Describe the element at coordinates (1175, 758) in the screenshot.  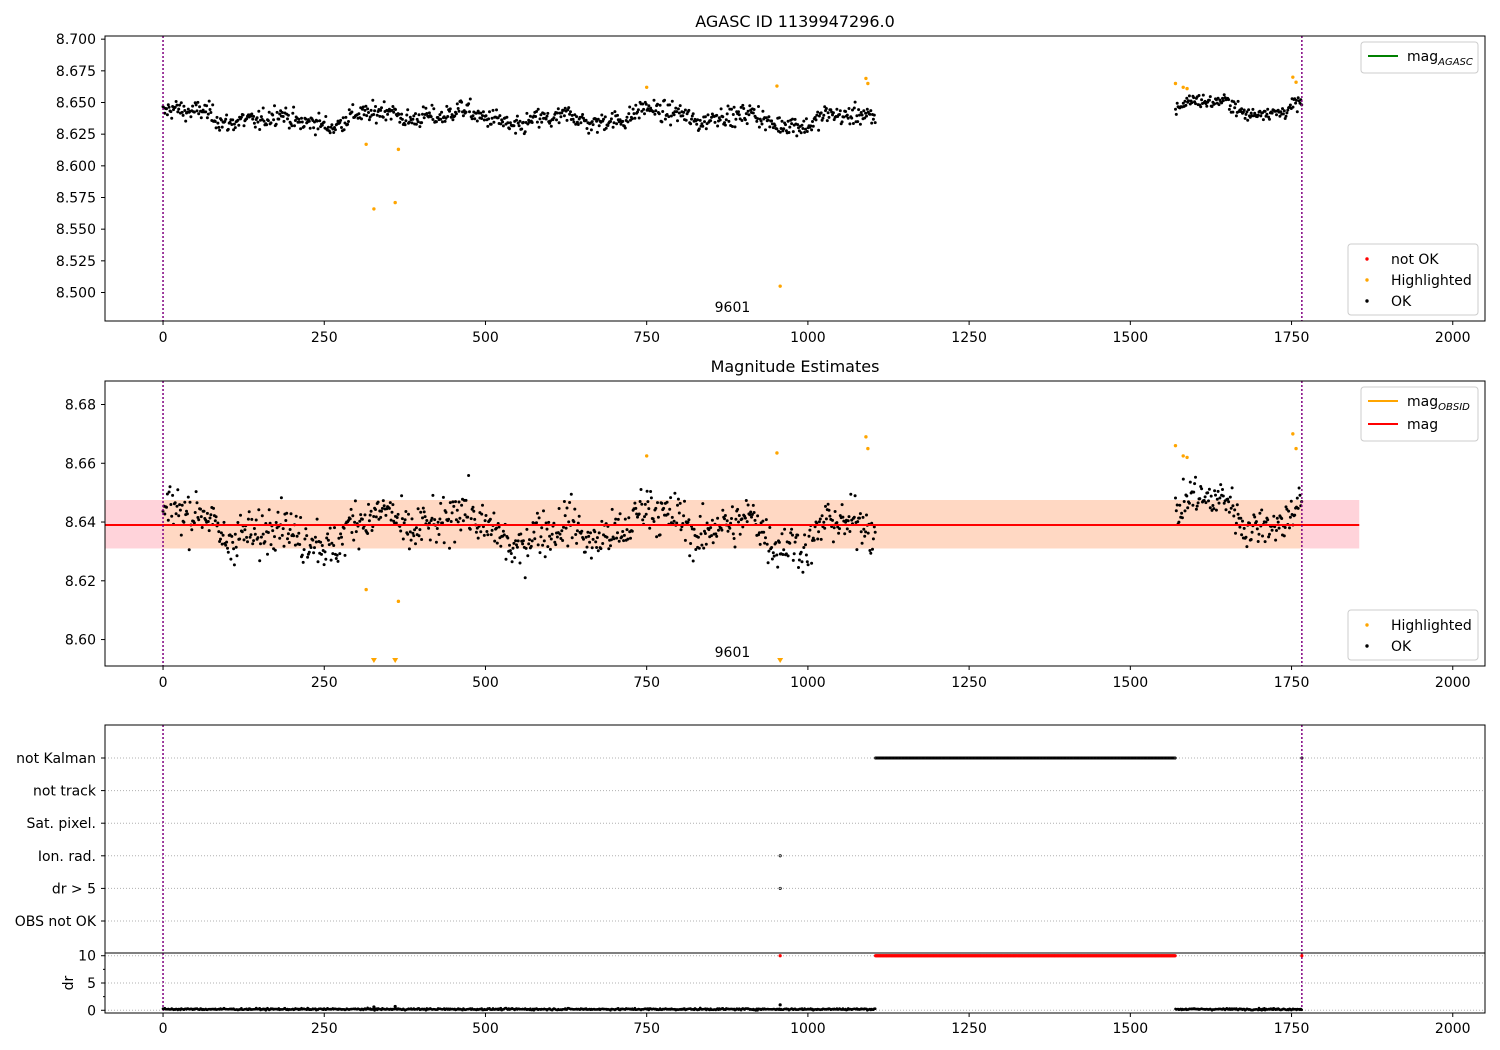
I see `flag-point` at that location.